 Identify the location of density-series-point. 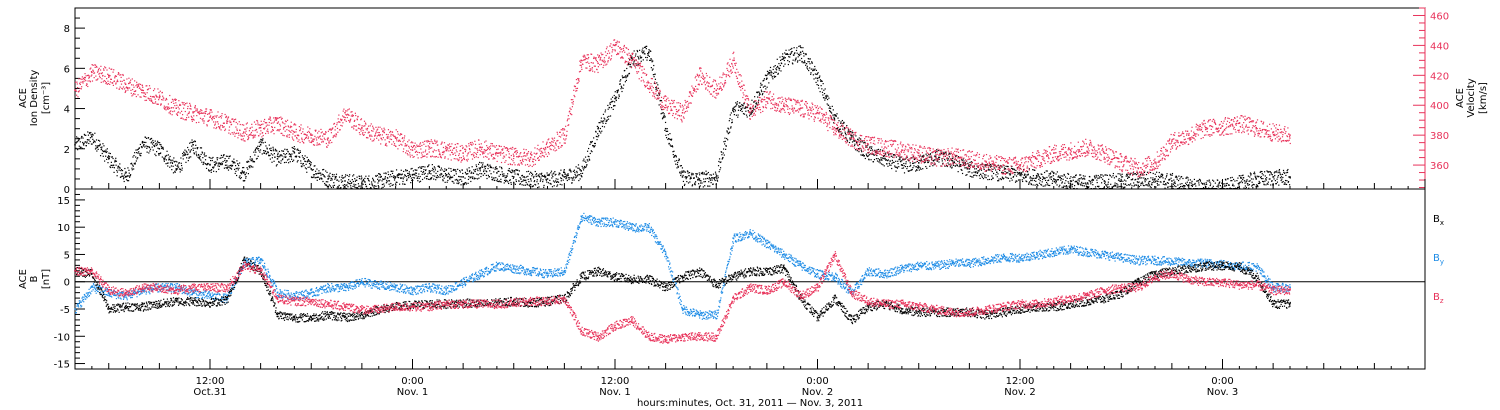
(1239, 183).